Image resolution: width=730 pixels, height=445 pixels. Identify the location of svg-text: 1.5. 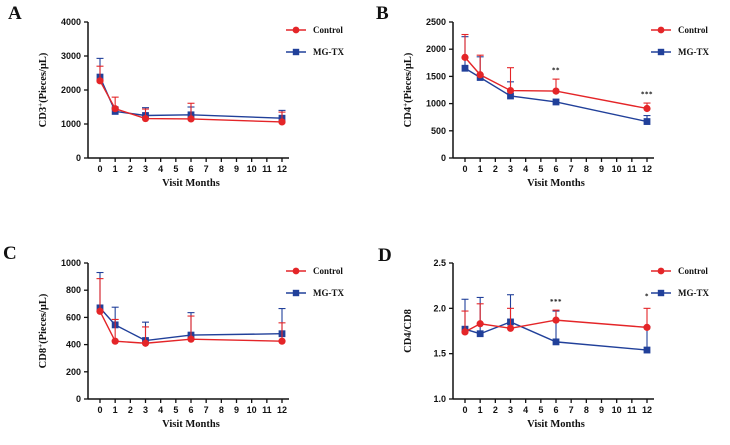
(439, 354).